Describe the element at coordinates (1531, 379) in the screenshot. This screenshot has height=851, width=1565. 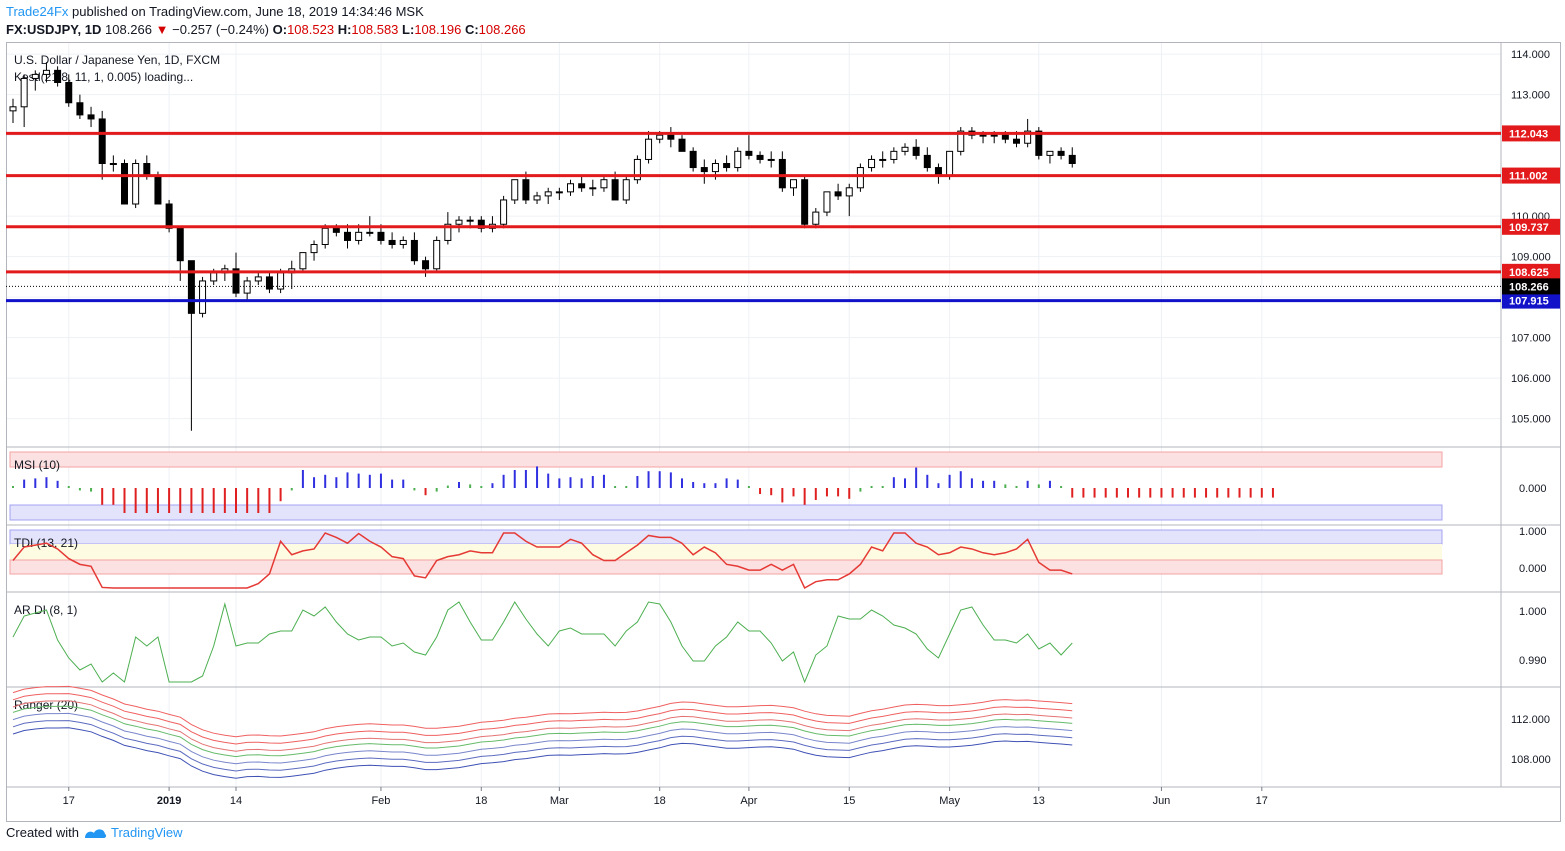
I see `y-tick-label: 106.000` at that location.